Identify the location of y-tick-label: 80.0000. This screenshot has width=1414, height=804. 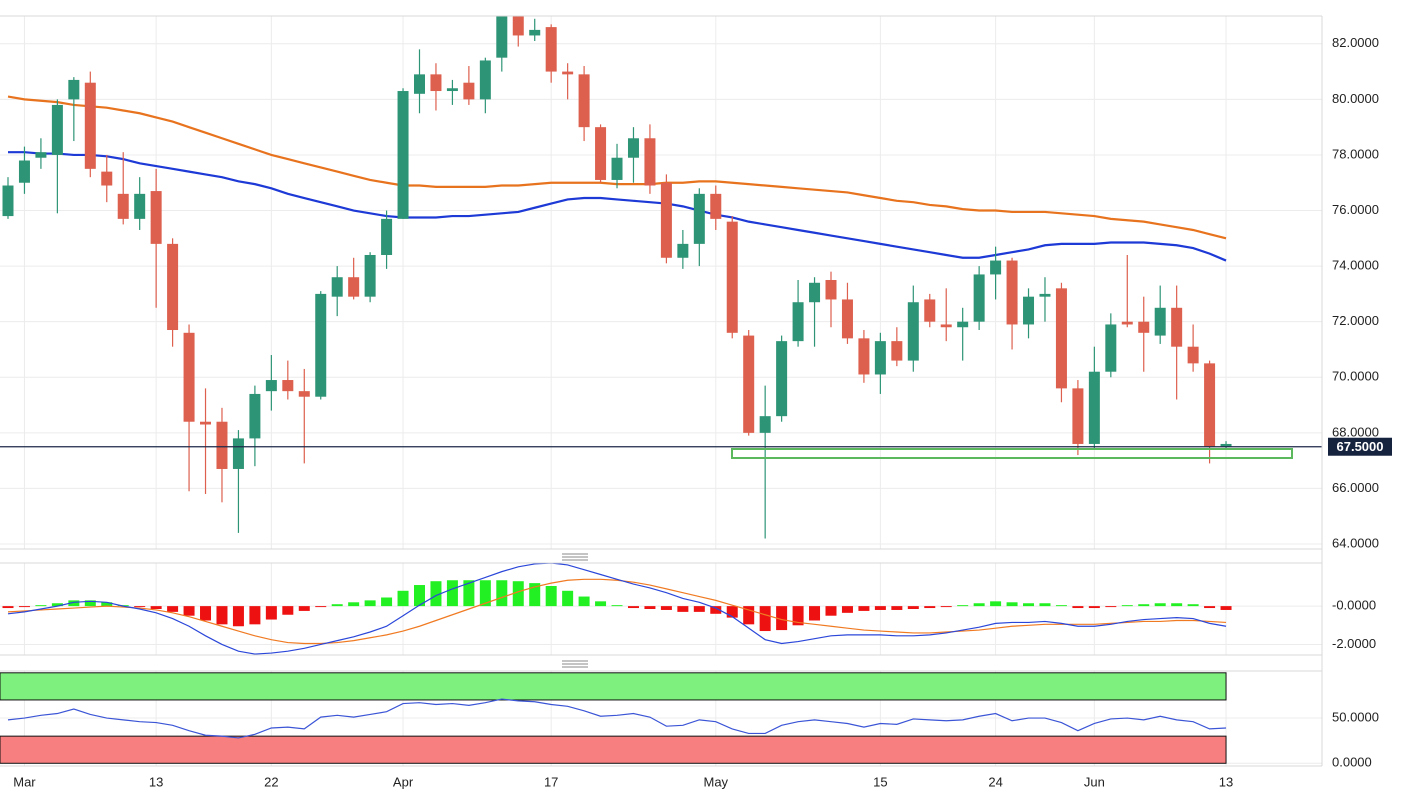
(1355, 98).